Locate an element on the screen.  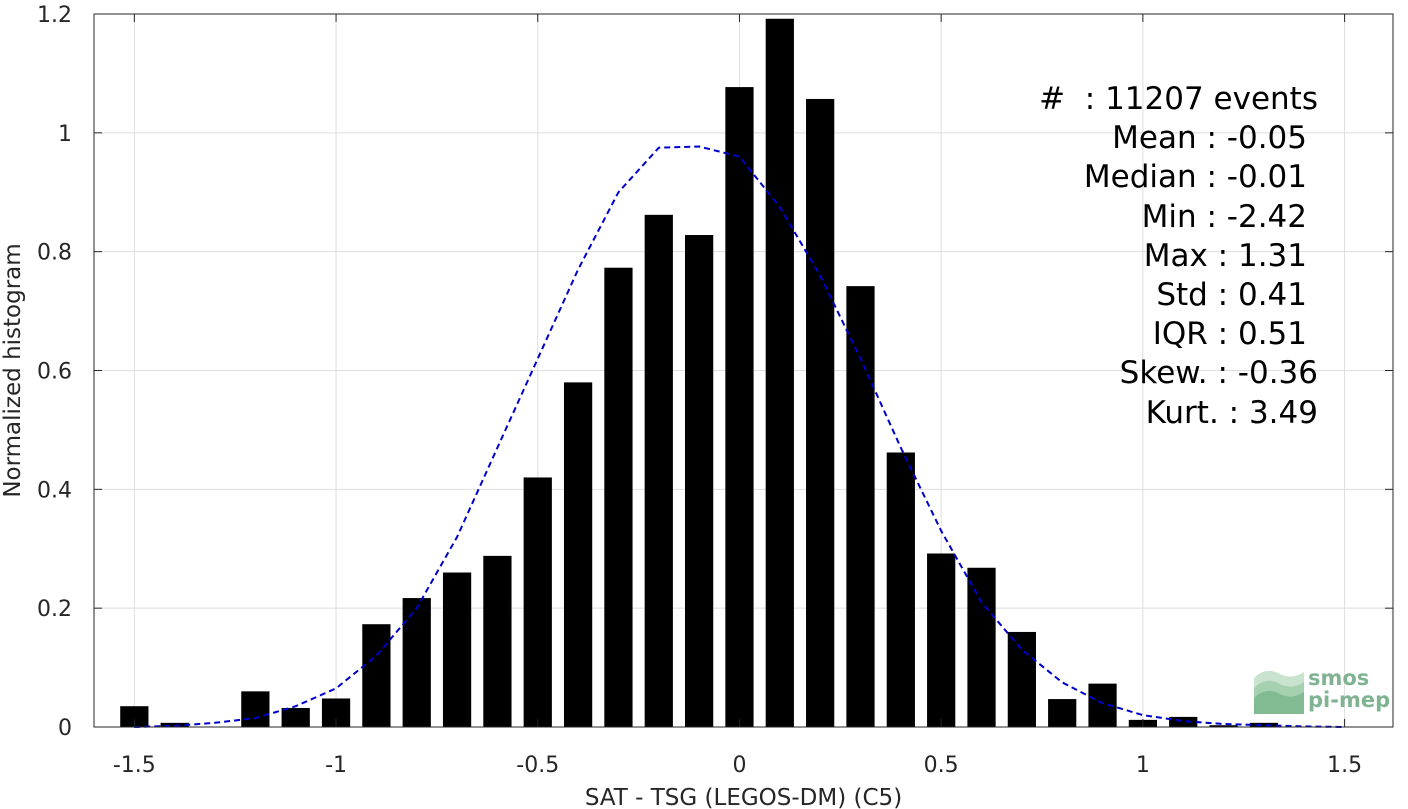
y-axis-label: Normalized histogram is located at coordinates (13, 370).